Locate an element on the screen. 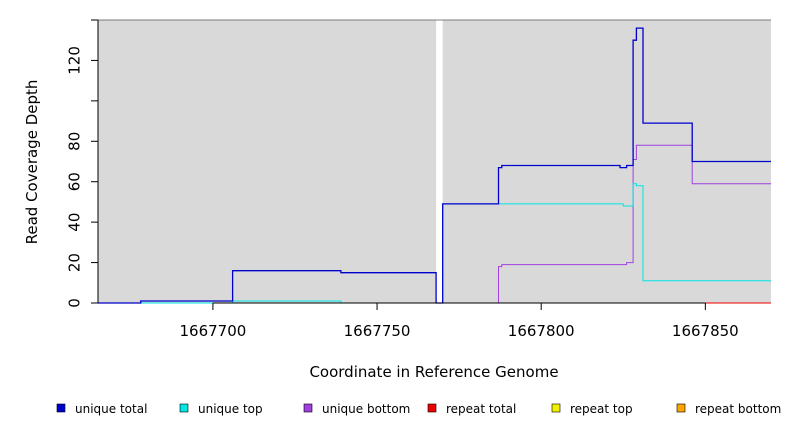 This screenshot has width=792, height=432. legend-label: unique top is located at coordinates (230, 409).